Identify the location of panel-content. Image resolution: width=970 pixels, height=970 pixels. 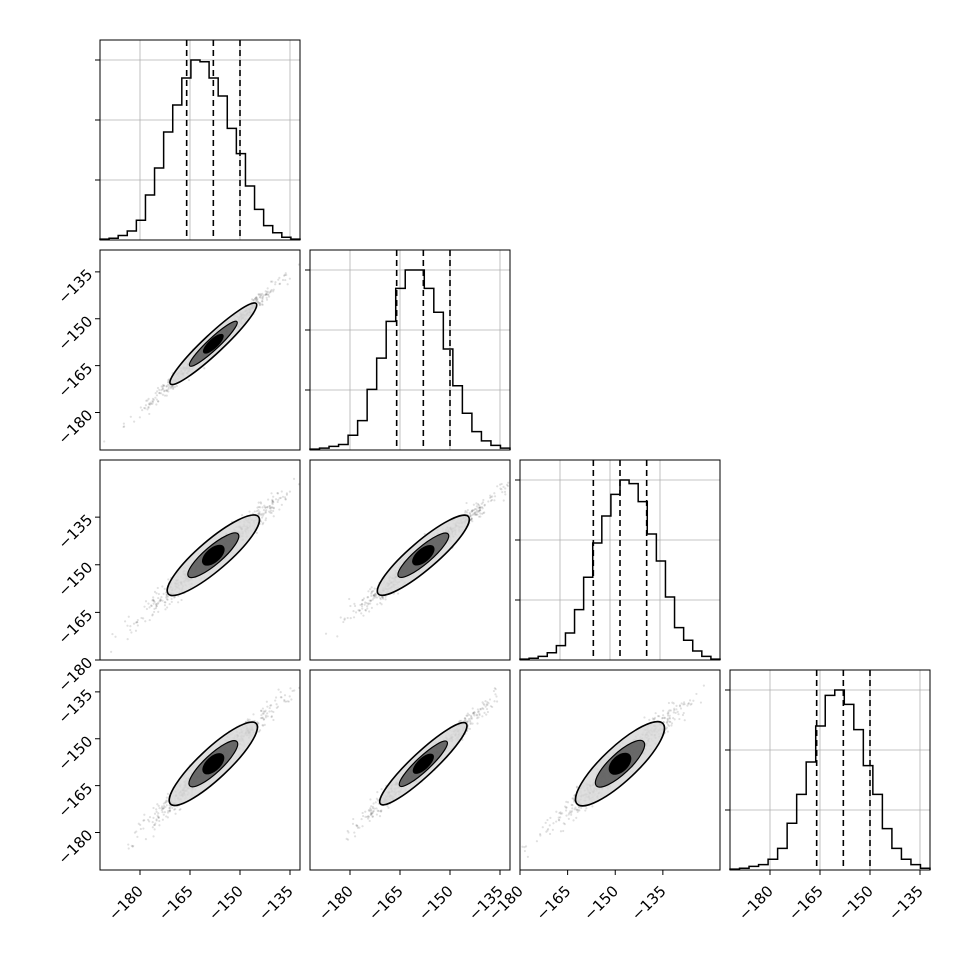
(201, 353).